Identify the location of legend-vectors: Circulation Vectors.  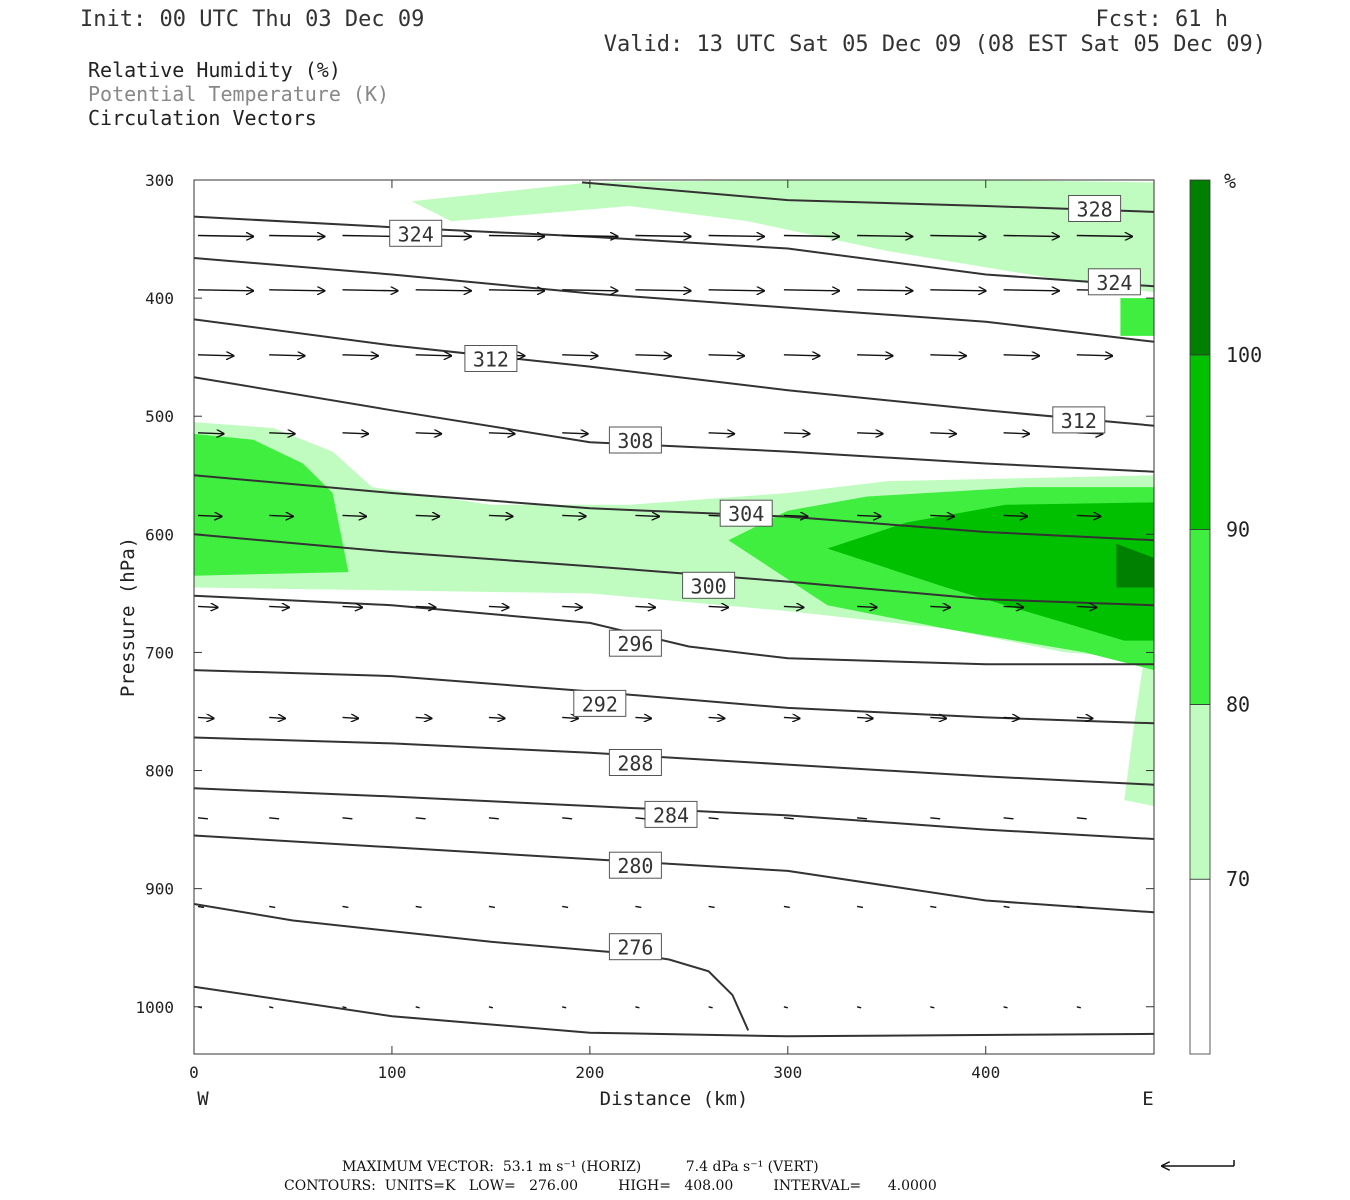
(202, 118).